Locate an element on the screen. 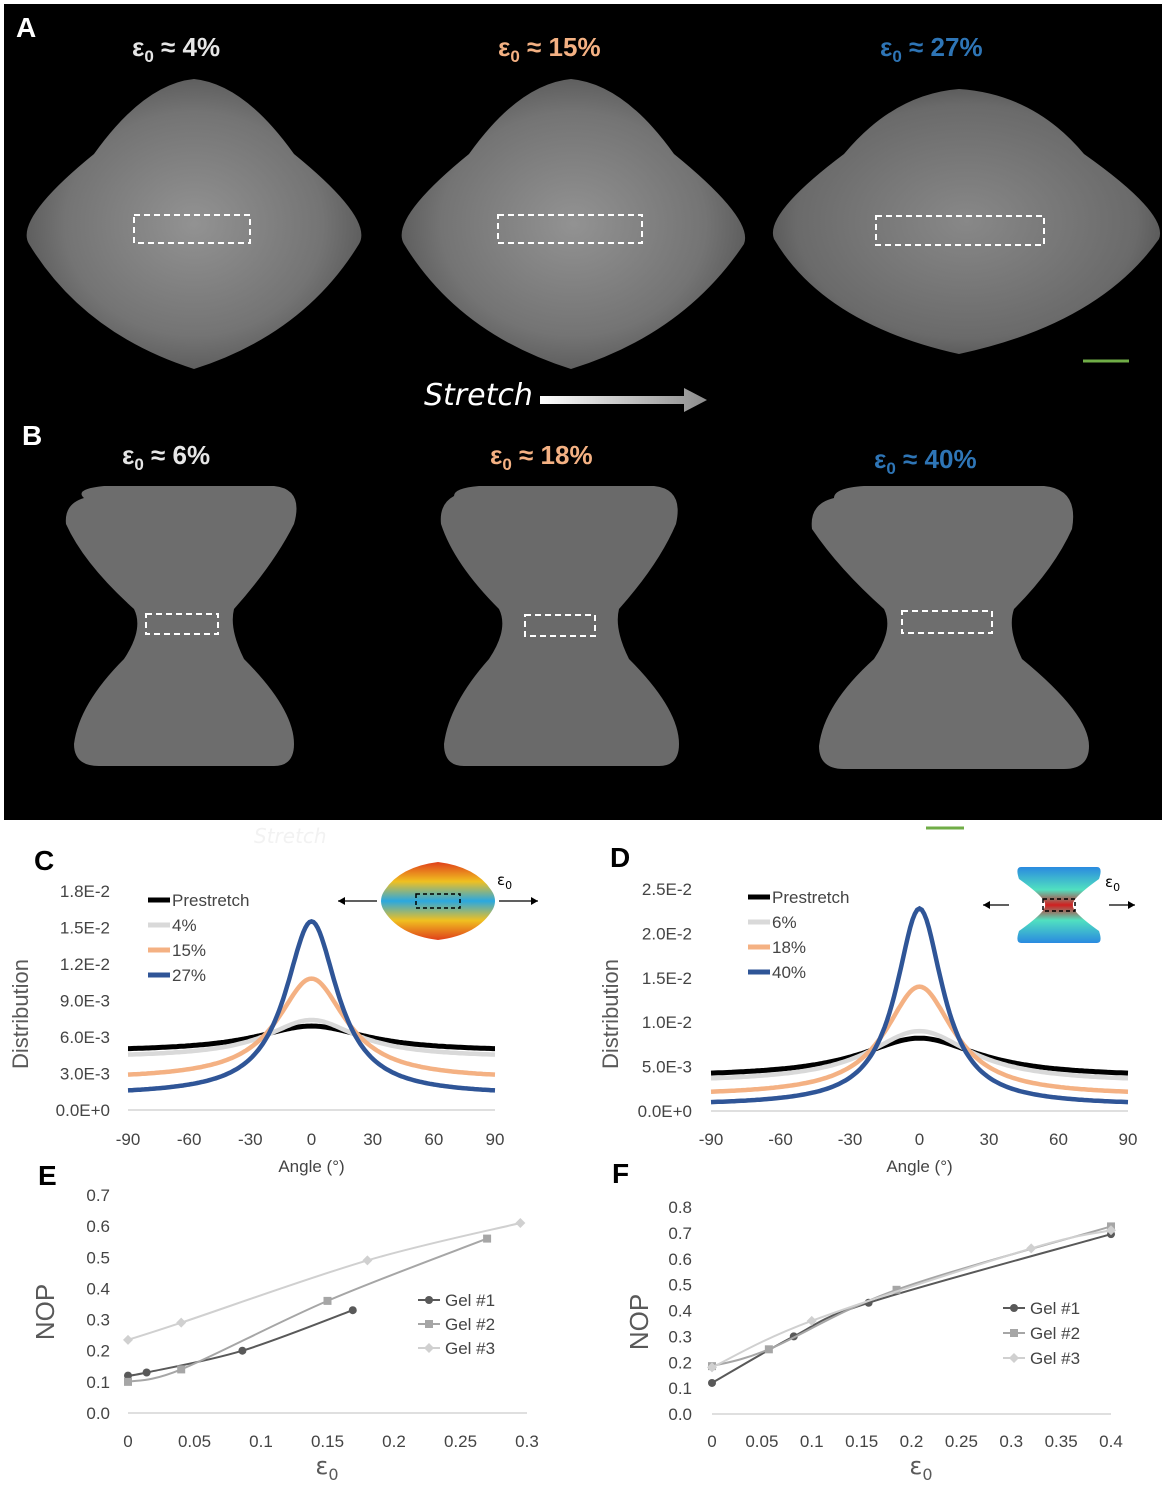  y-tick-label: 0.5 is located at coordinates (680, 1285).